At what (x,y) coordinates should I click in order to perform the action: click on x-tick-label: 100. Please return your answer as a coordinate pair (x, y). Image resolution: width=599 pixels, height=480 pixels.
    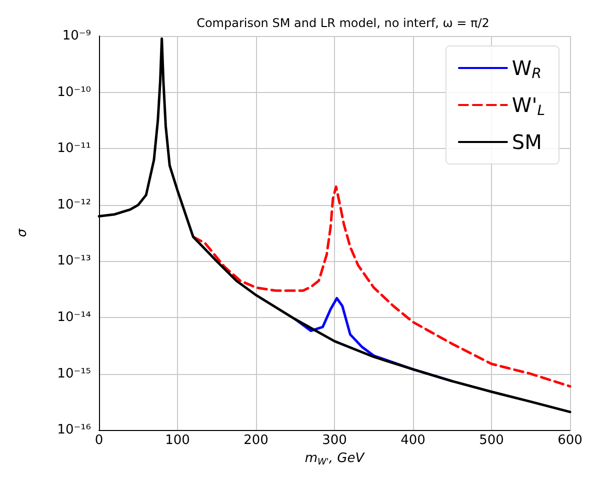
    Looking at the image, I should click on (177, 440).